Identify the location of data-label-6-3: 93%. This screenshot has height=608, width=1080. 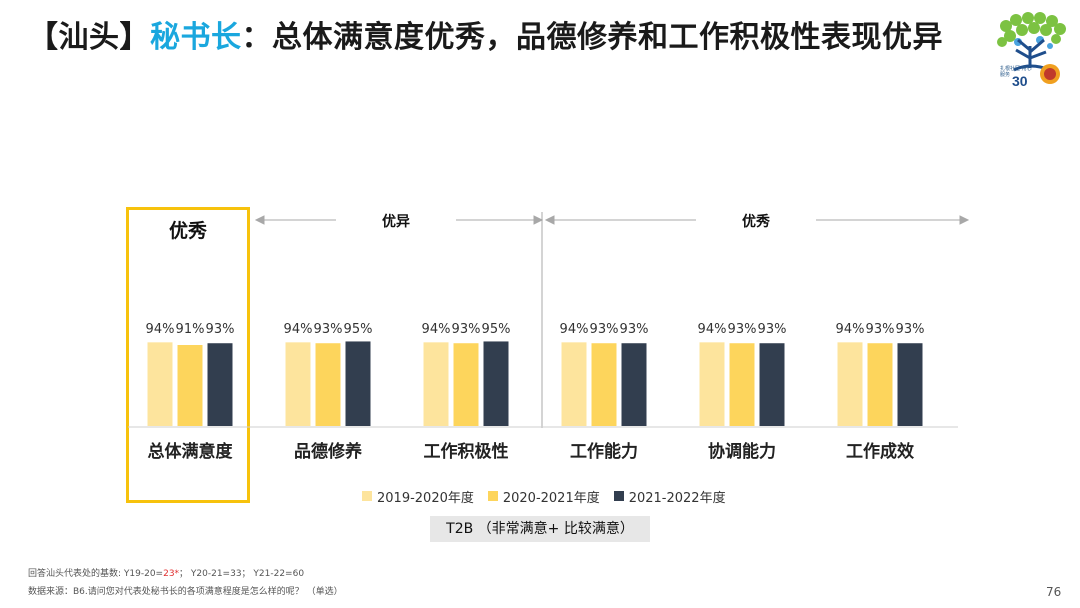
(910, 329).